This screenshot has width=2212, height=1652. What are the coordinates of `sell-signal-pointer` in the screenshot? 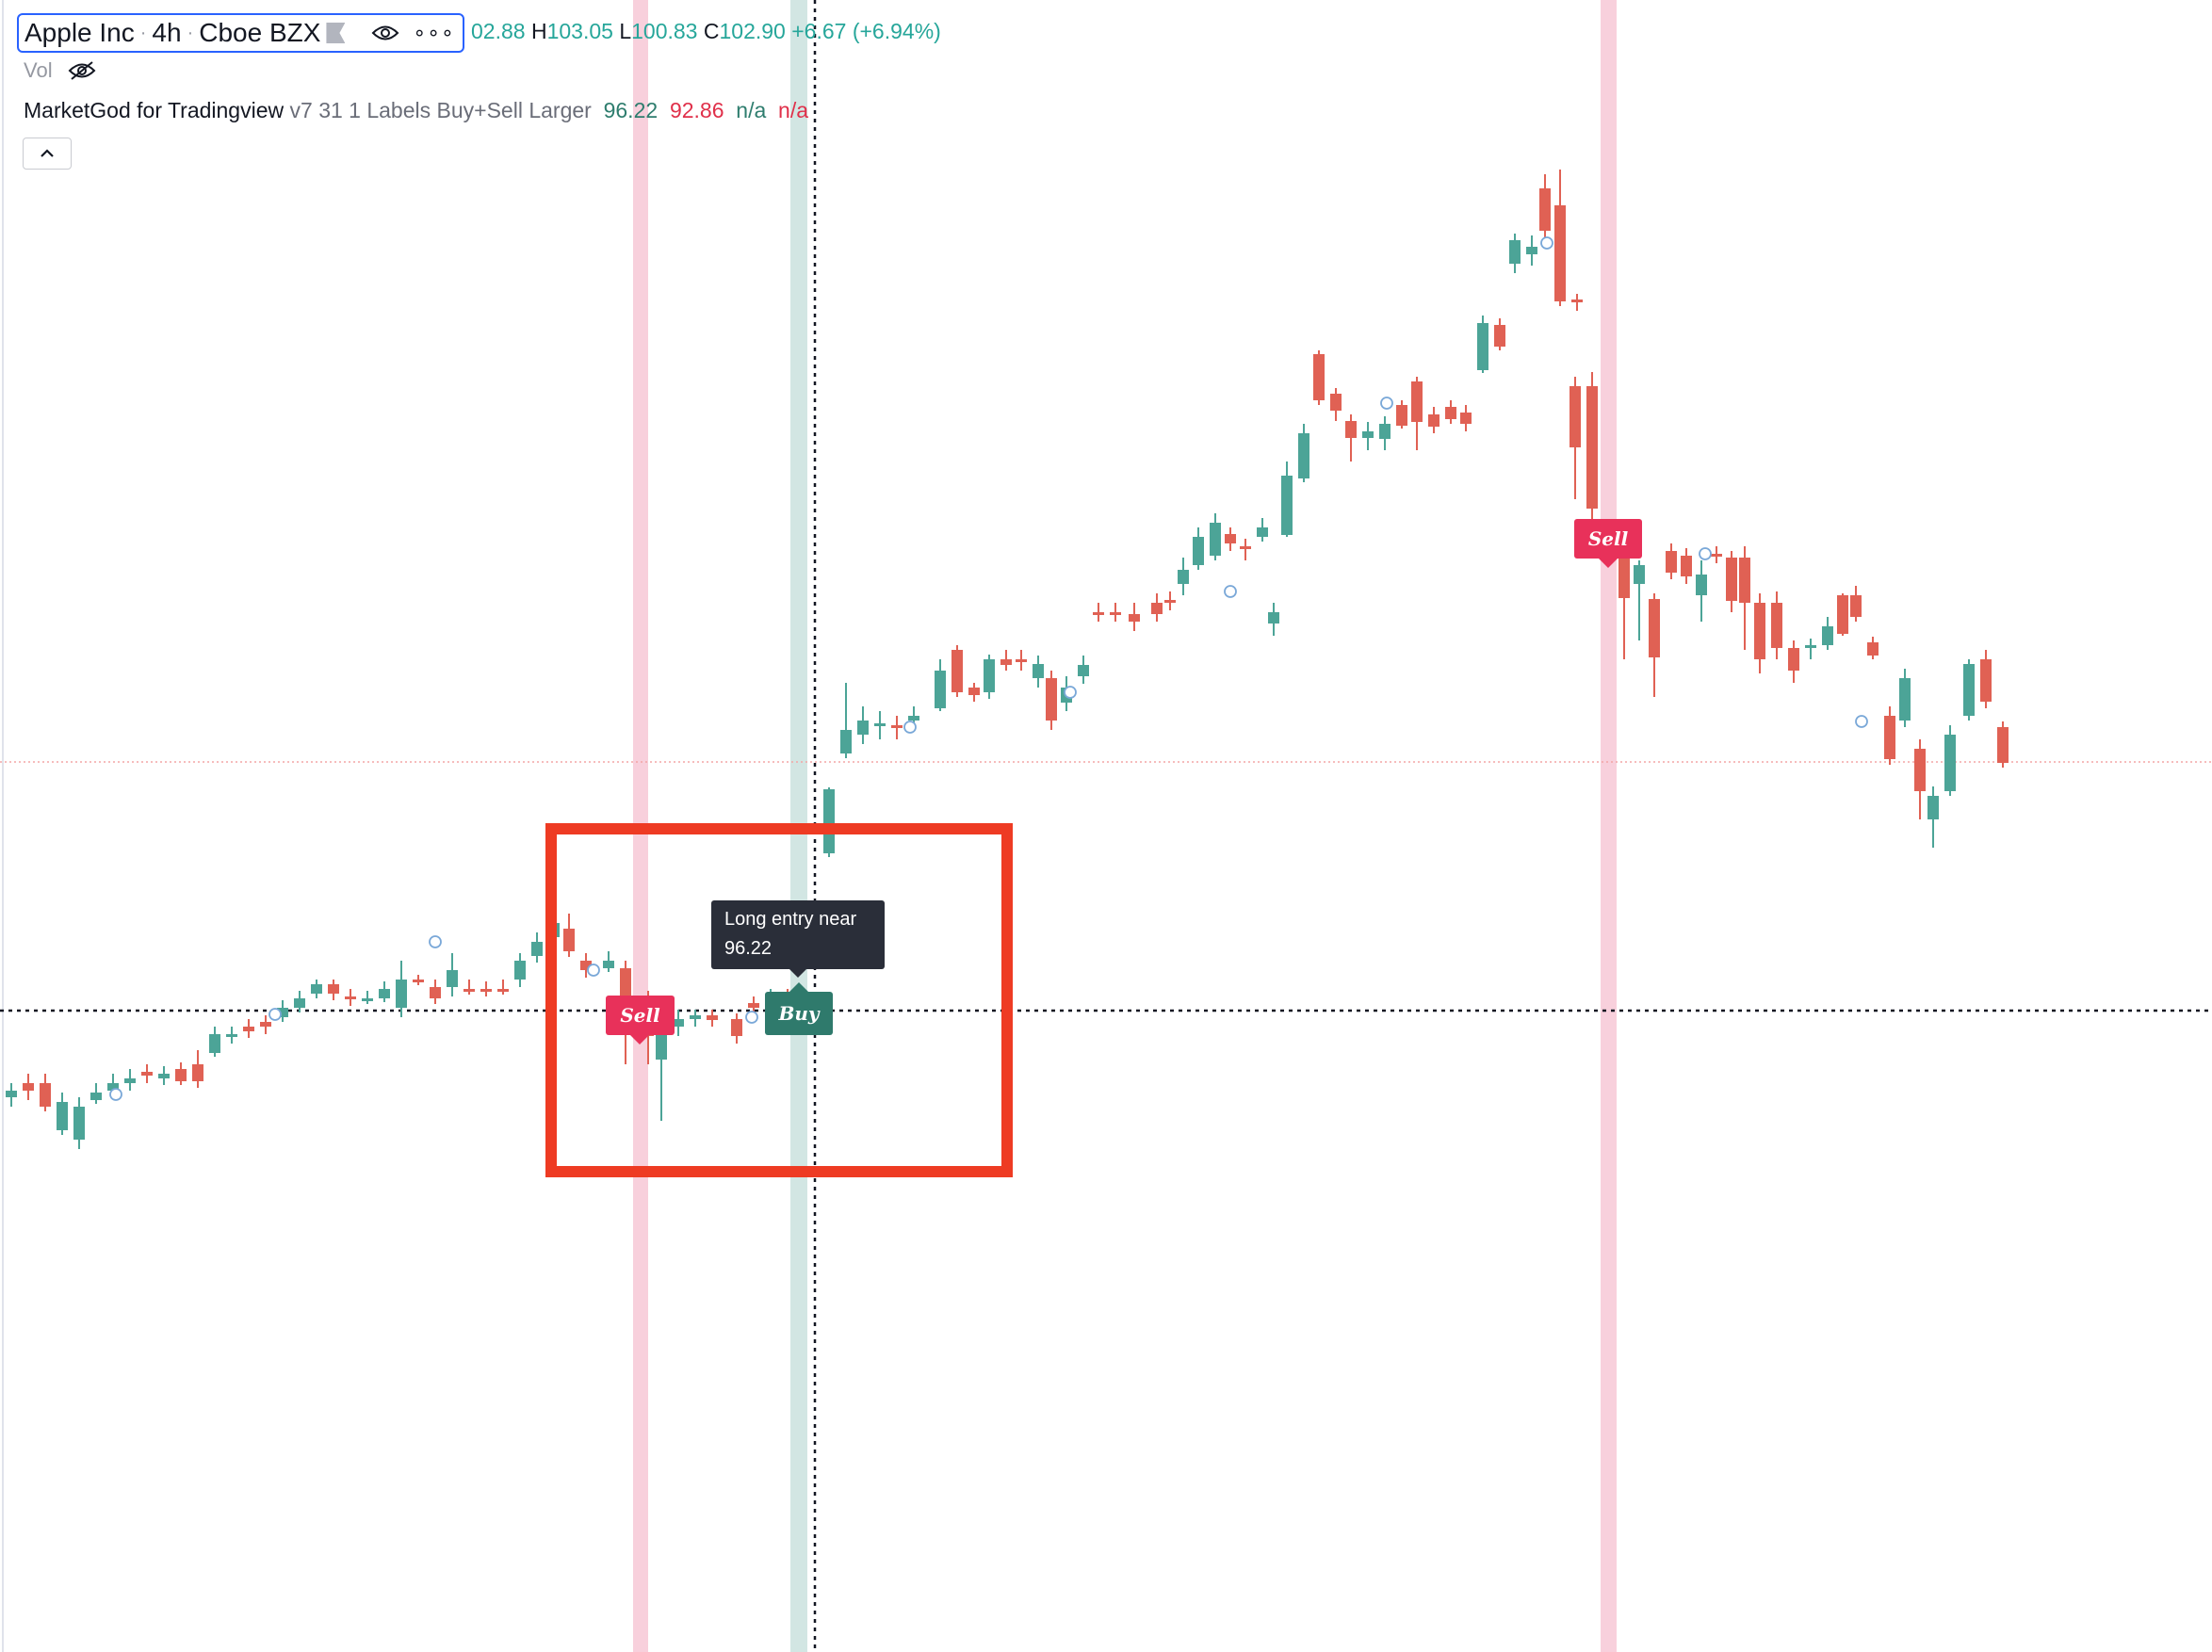 It's located at (1608, 563).